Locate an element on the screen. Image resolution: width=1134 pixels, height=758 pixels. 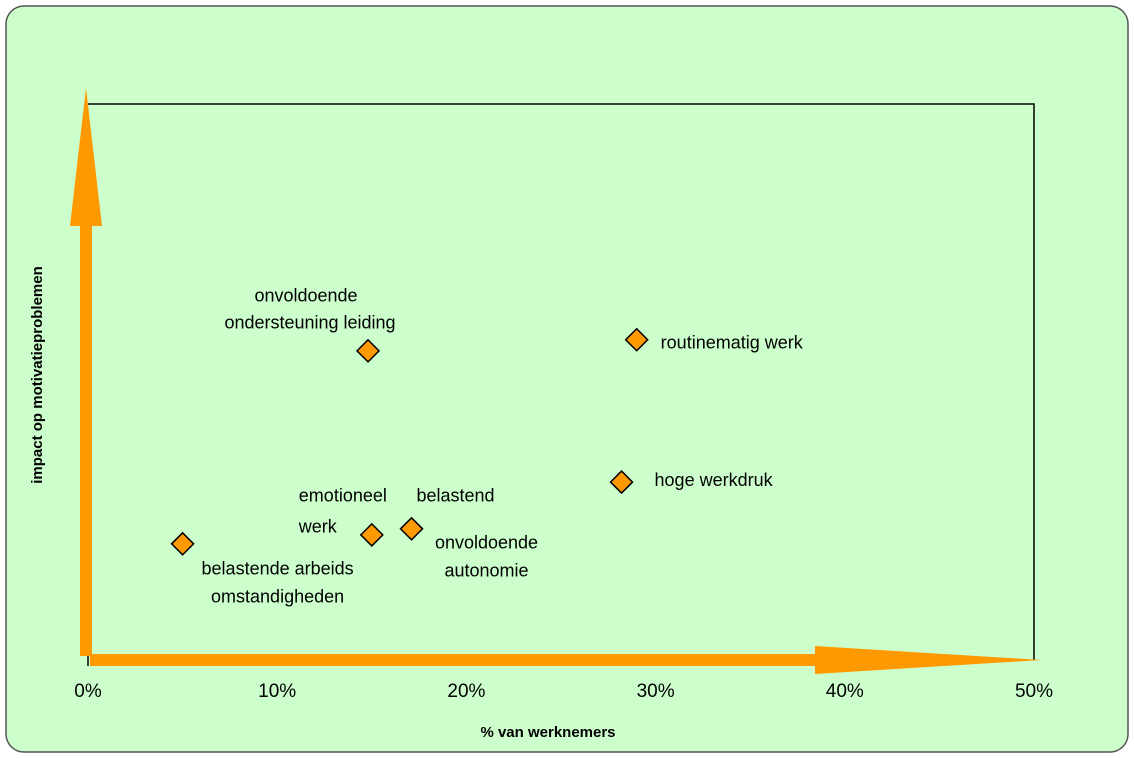
point-label: routinematig werk is located at coordinates (732, 342).